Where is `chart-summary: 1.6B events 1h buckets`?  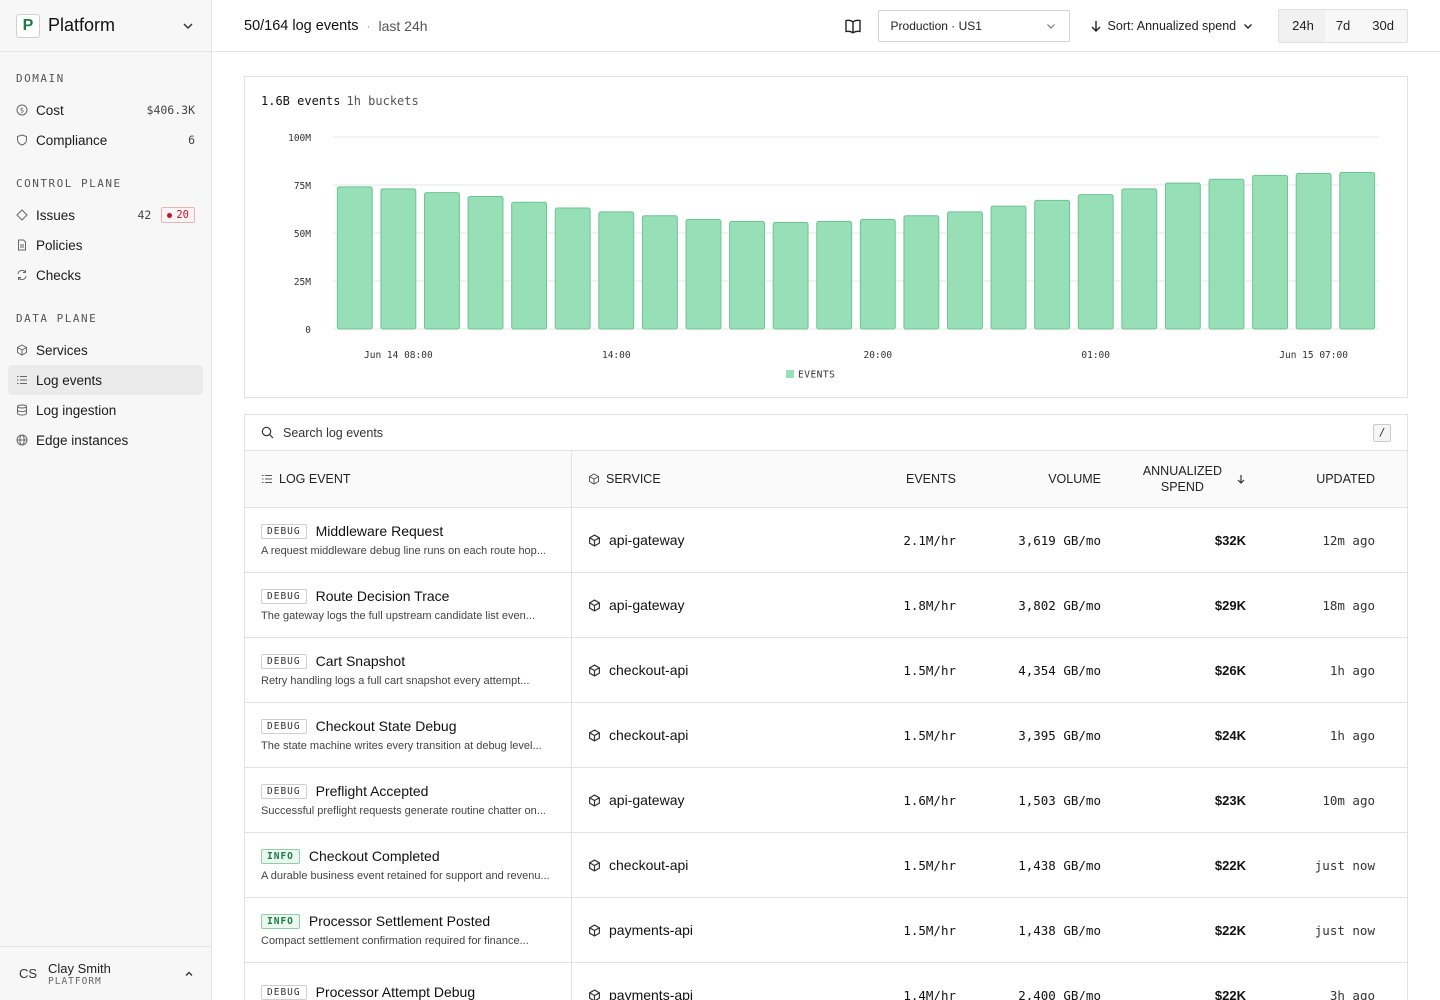
chart-summary: 1.6B events 1h buckets is located at coordinates (340, 101).